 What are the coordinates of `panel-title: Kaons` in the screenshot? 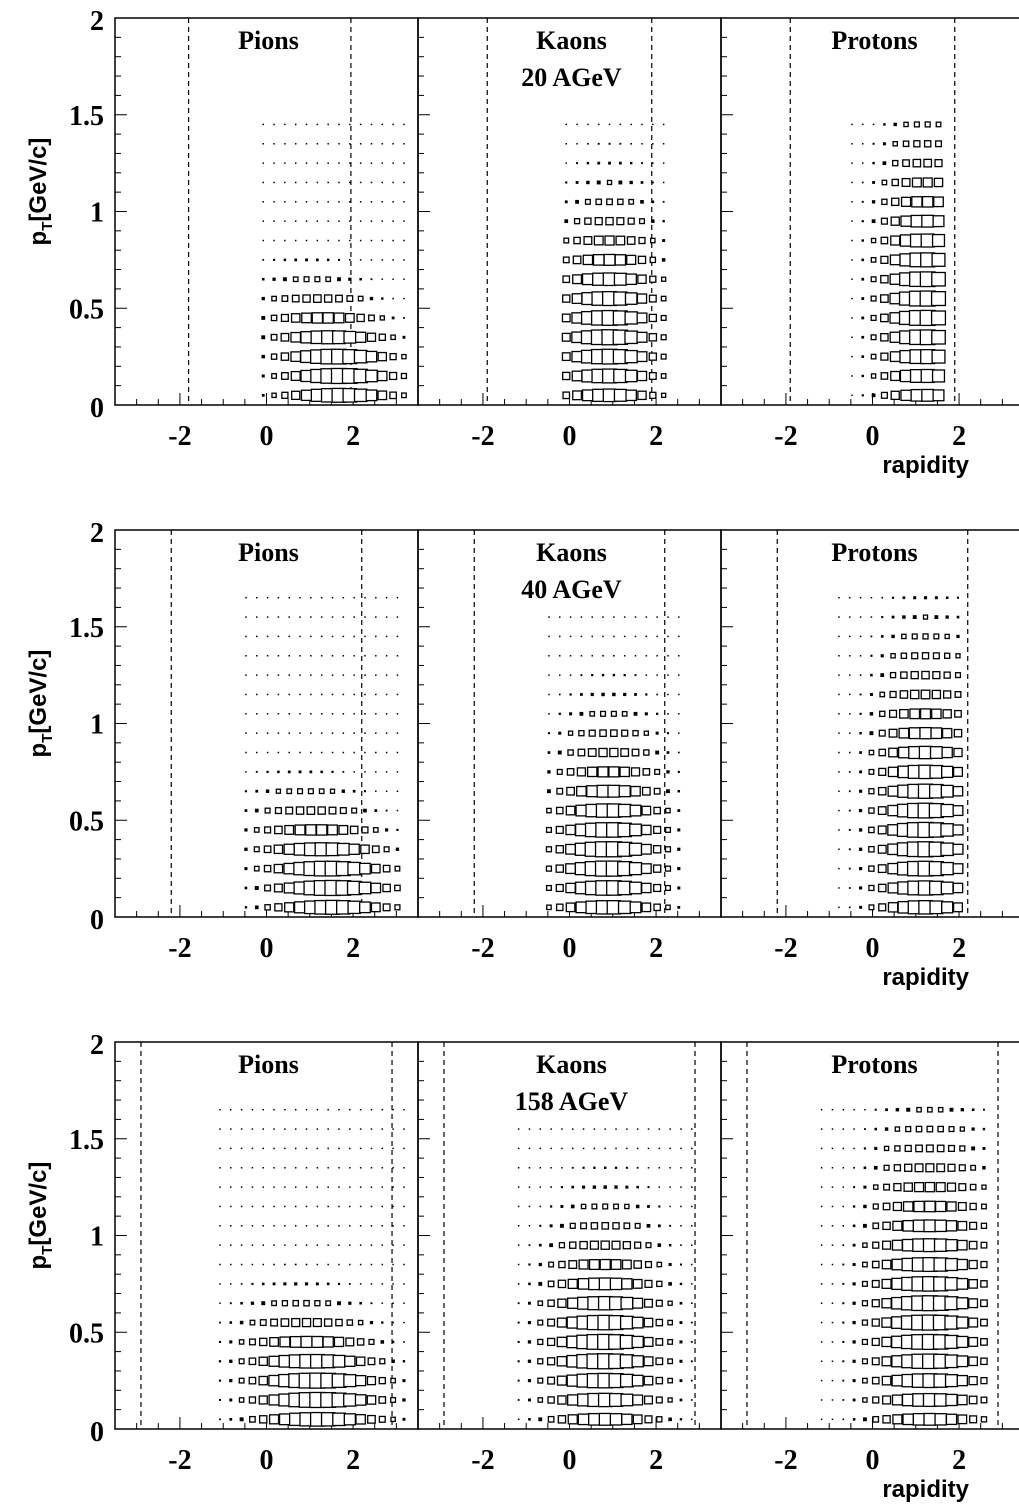 It's located at (571, 552).